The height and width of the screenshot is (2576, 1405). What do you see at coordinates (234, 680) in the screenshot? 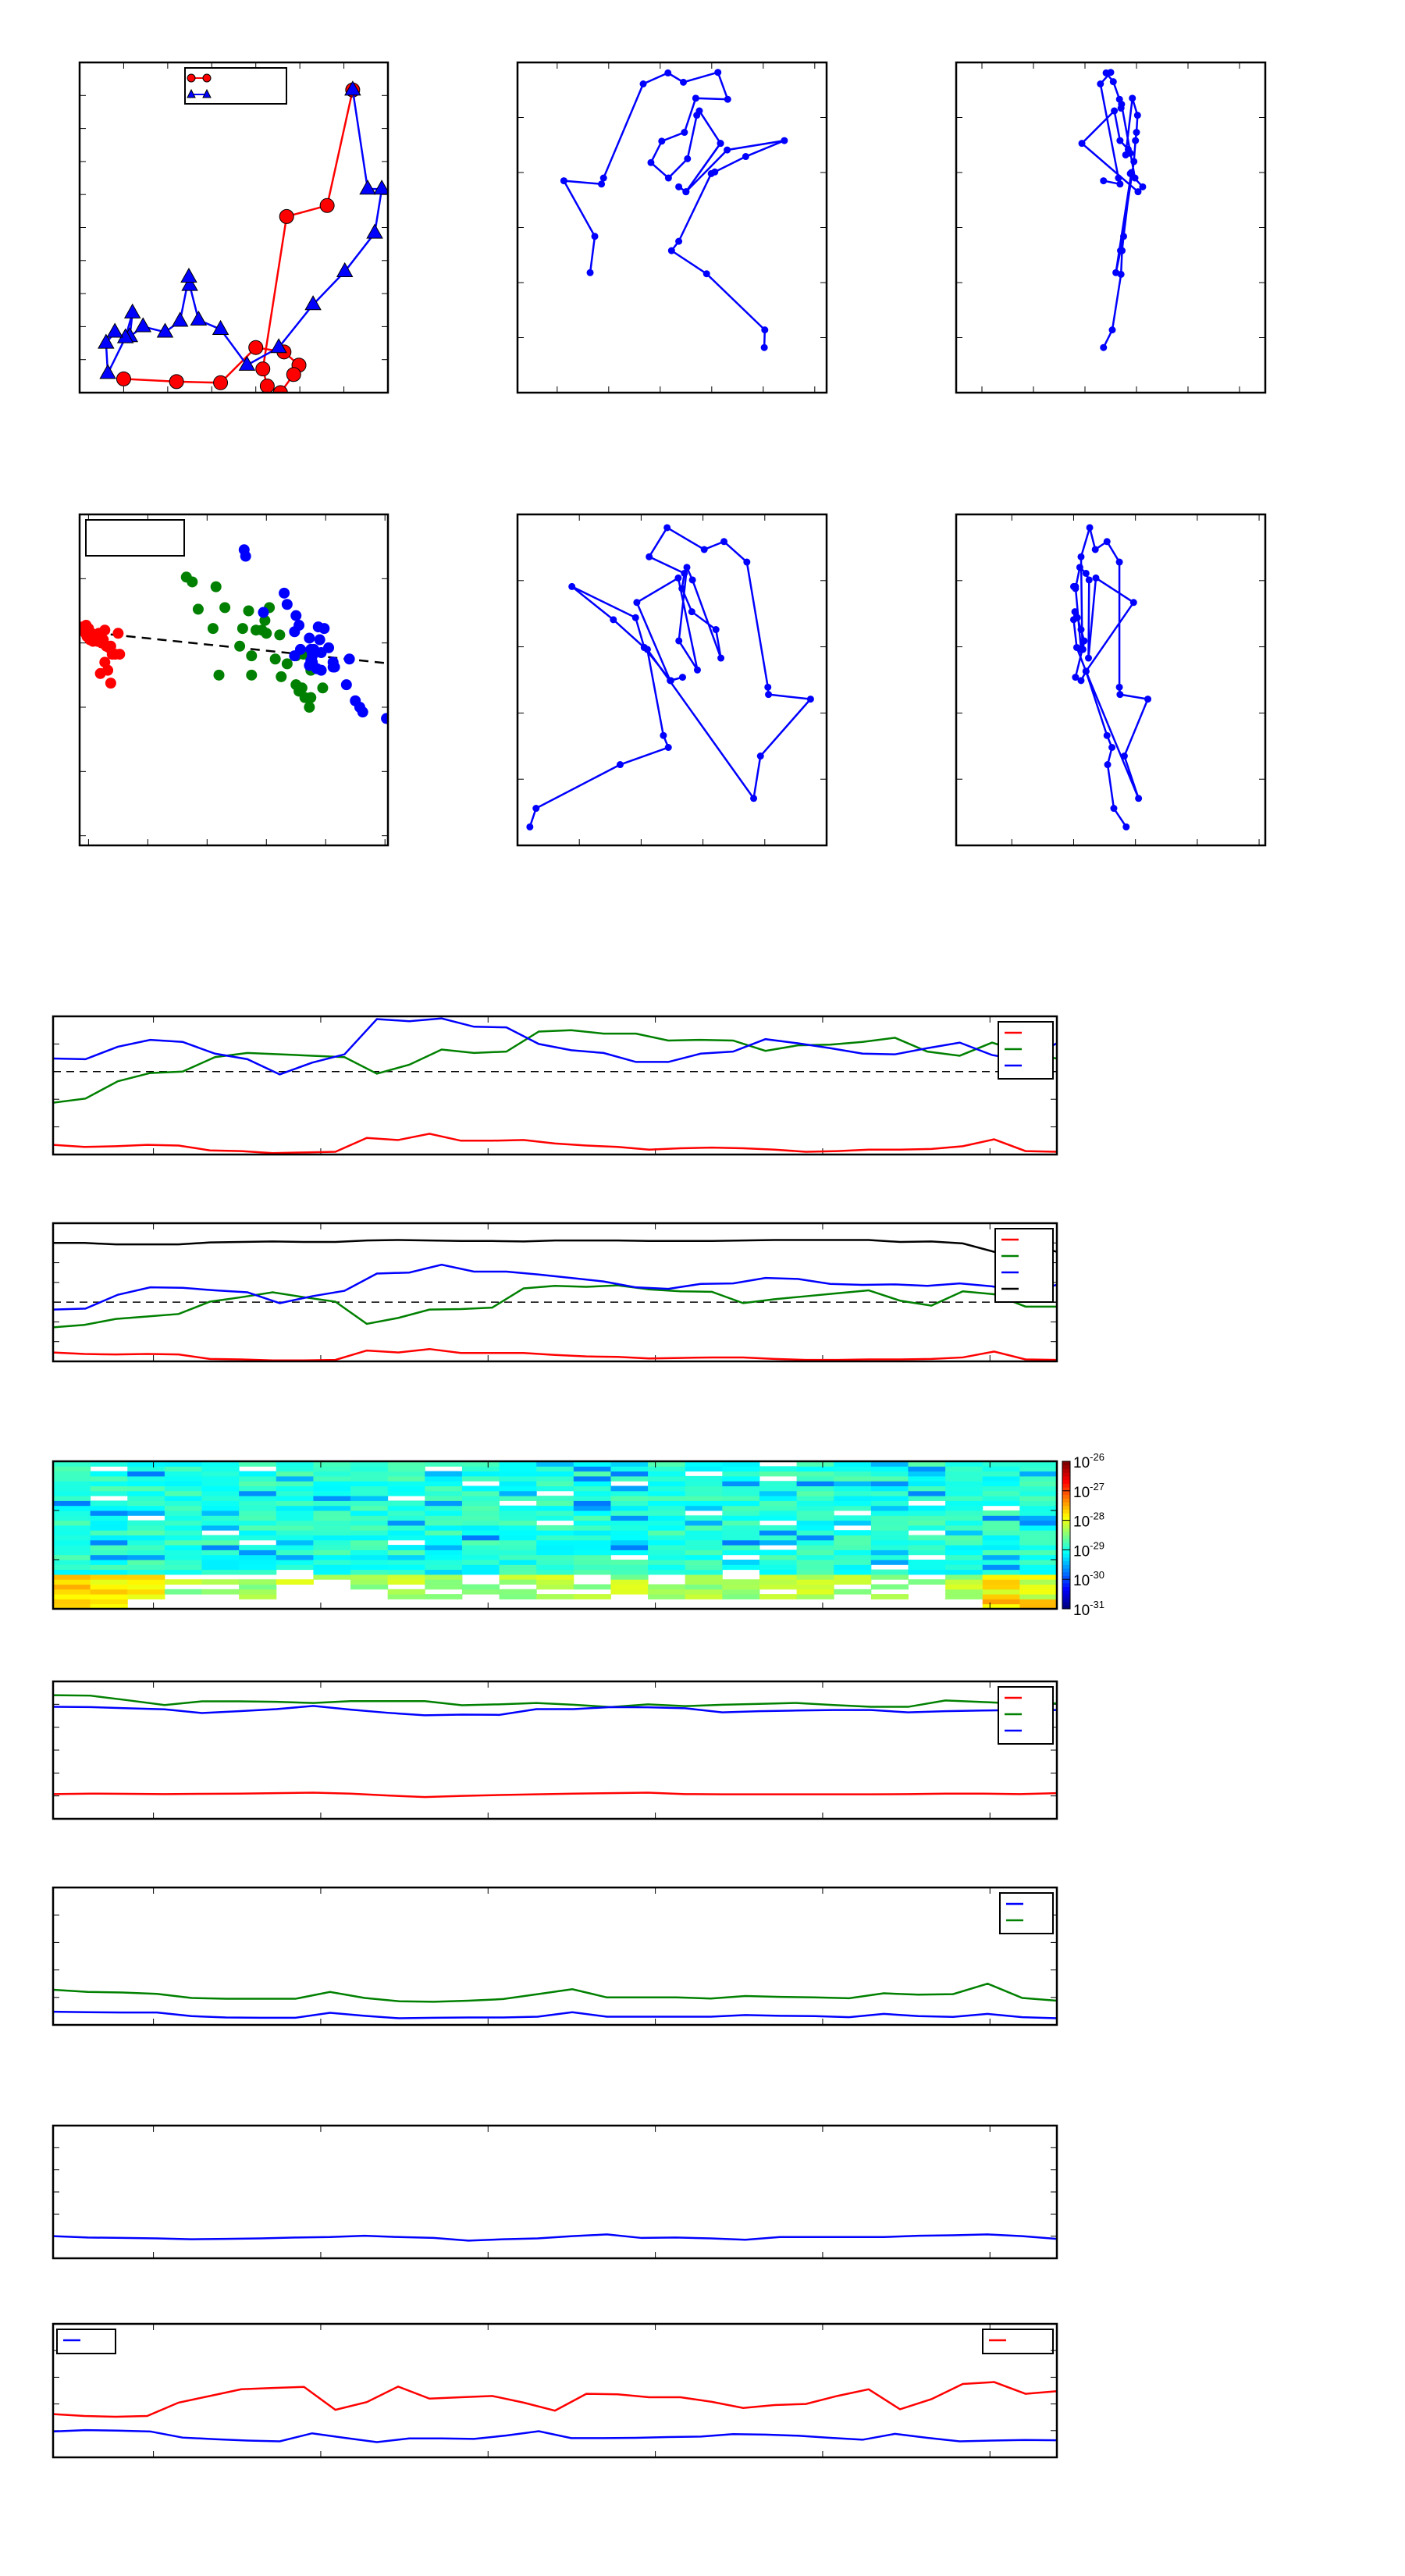
I see `walen_test-axes-frame` at bounding box center [234, 680].